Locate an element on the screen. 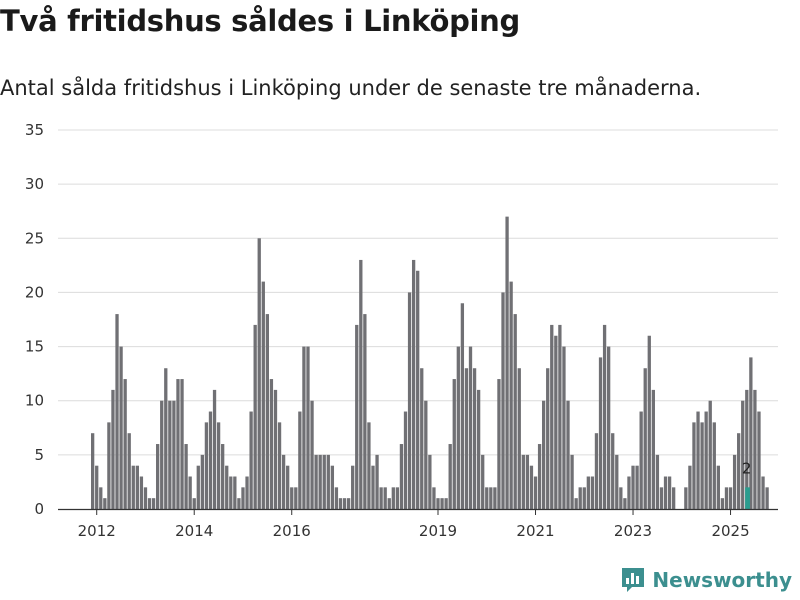 Image resolution: width=800 pixels, height=600 pixels. y-axis-ticks: 0 5 10 15 20 25 30 35 is located at coordinates (34, 319).